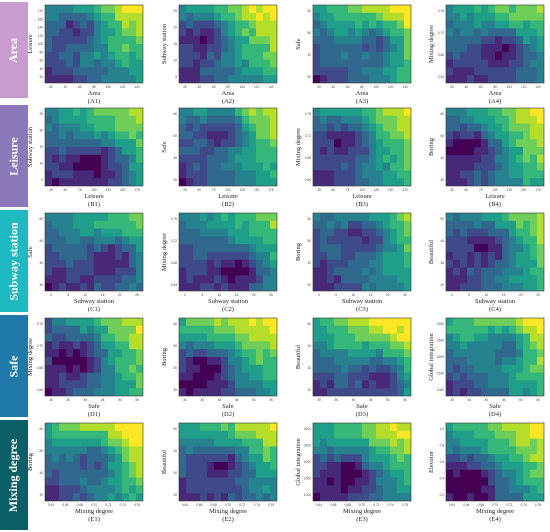  I want to click on x-tick-label: 30, so click(51, 400).